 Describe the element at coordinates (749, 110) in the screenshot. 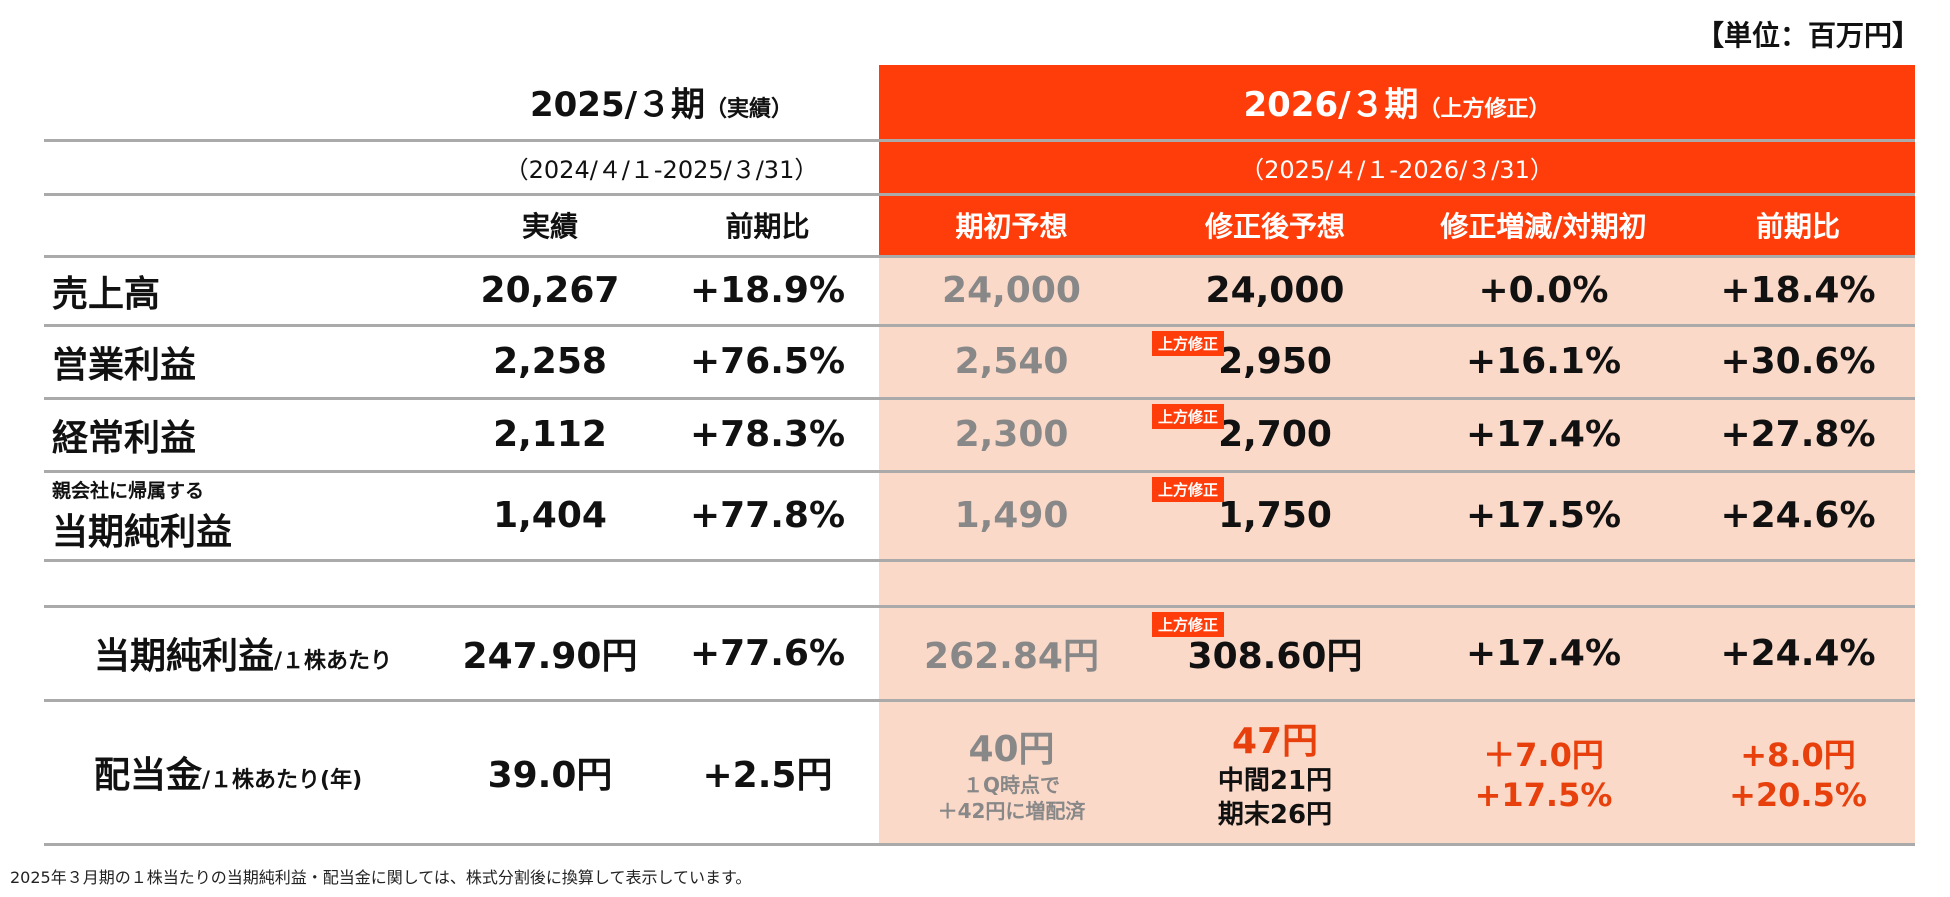

I see `fy2025-note: （実績）` at that location.